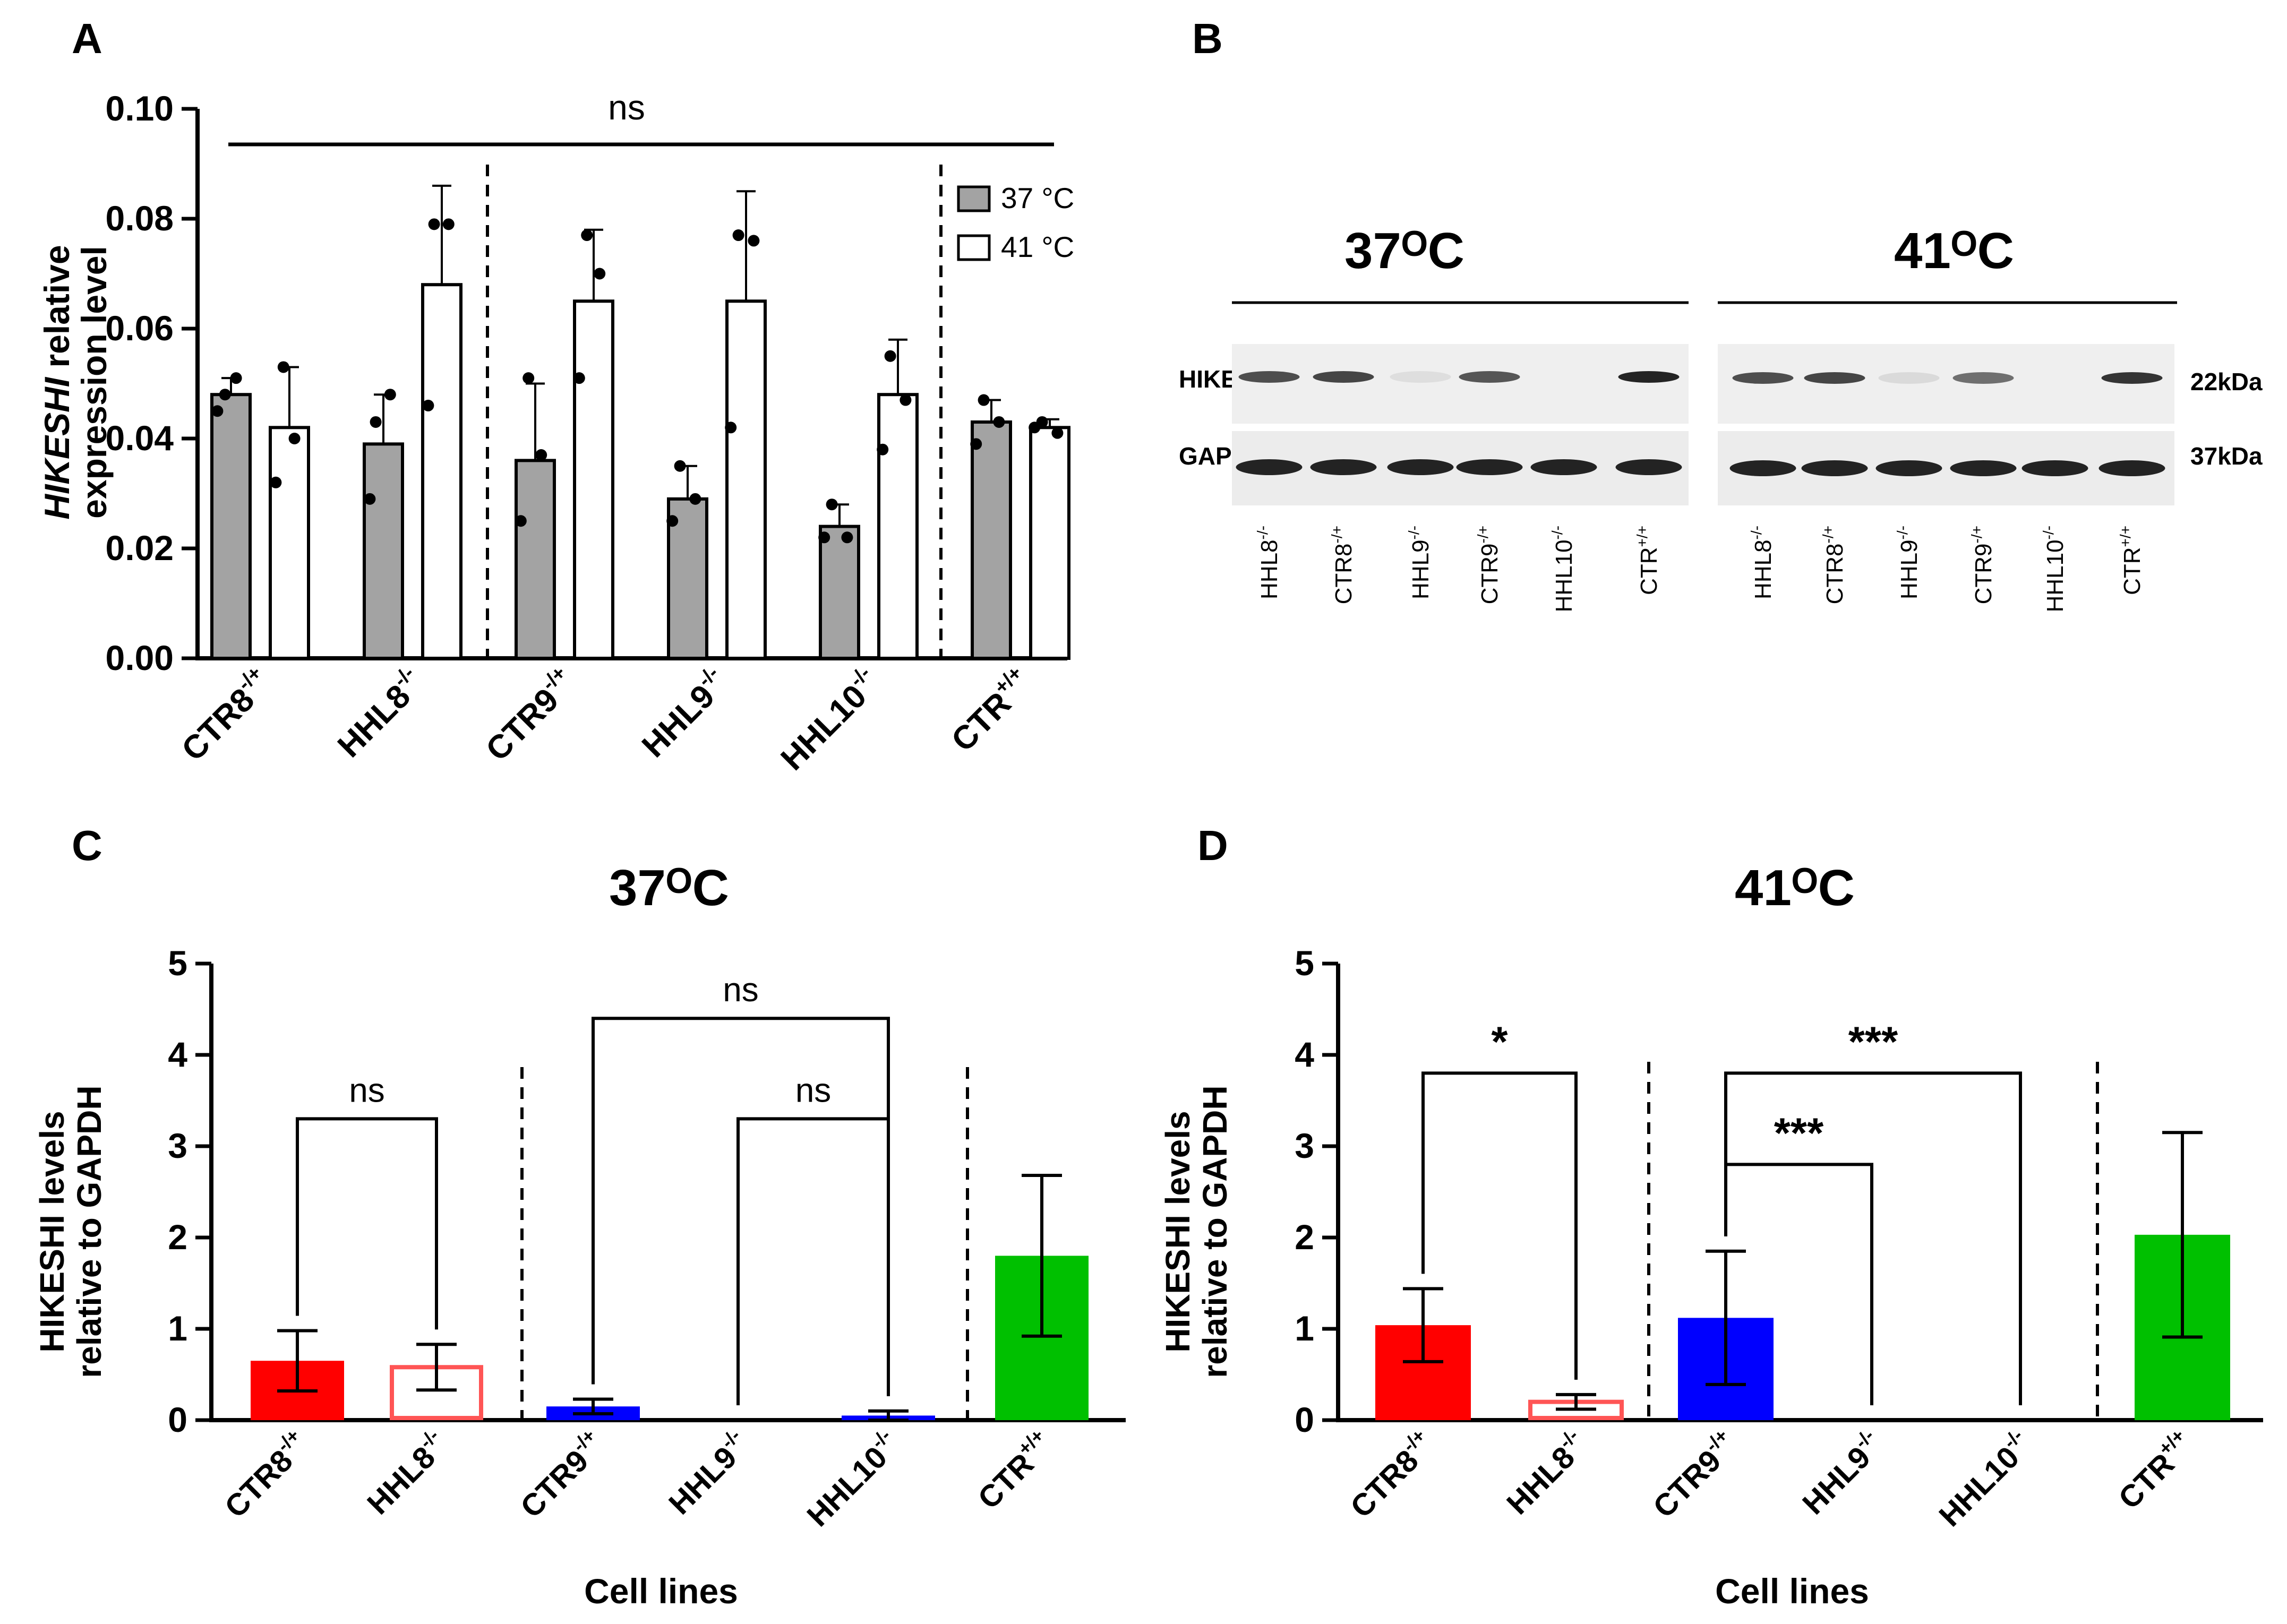 The width and height of the screenshot is (2287, 1624). I want to click on y-tick-label: 0.00, so click(140, 657).